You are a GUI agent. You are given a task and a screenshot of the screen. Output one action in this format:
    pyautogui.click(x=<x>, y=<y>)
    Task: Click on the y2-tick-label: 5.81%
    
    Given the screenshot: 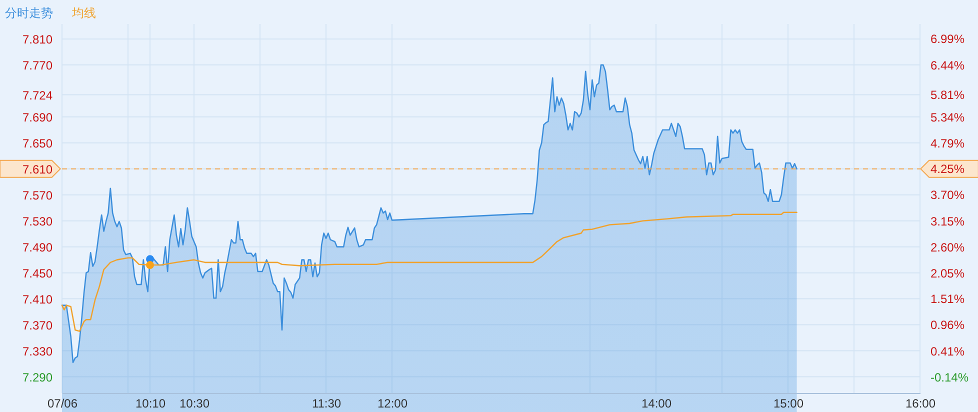 What is the action you would take?
    pyautogui.click(x=947, y=95)
    